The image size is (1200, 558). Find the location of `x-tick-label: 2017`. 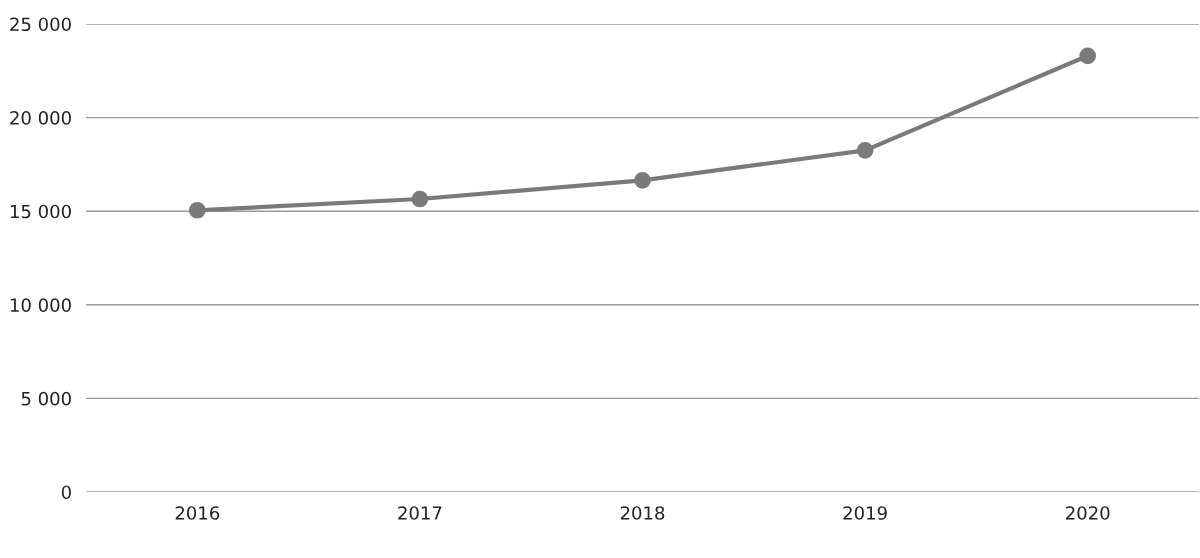

x-tick-label: 2017 is located at coordinates (420, 513).